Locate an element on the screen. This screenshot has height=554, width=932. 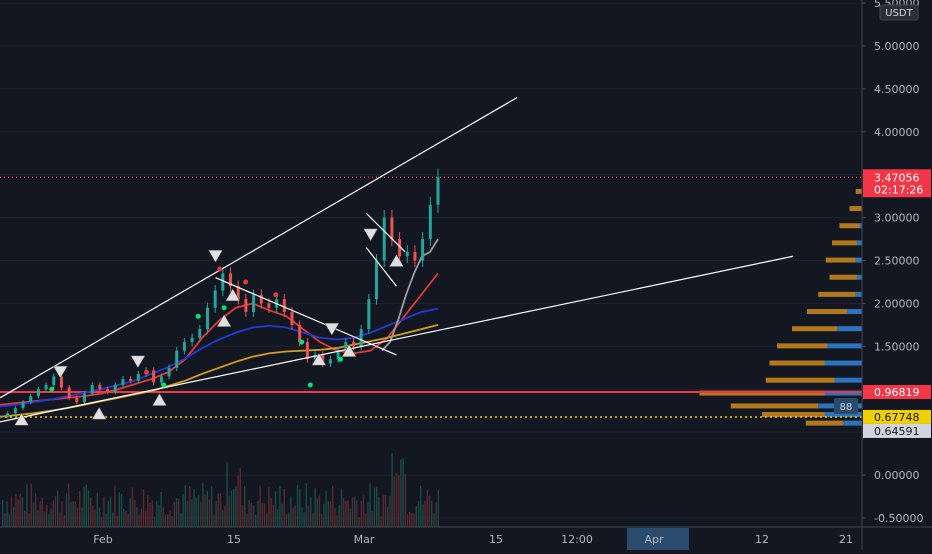
moving-average-line is located at coordinates (219, 357).